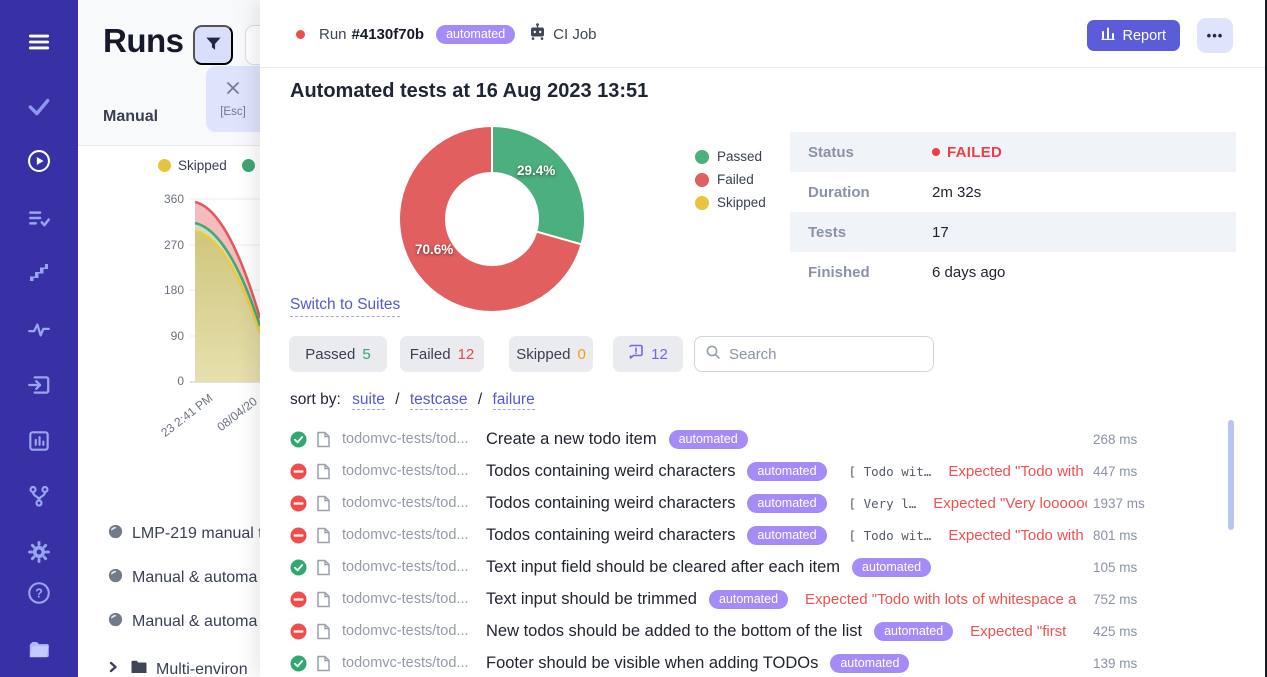 The width and height of the screenshot is (1267, 677). Describe the element at coordinates (730, 179) in the screenshot. I see `legend-item-failed: Failed` at that location.